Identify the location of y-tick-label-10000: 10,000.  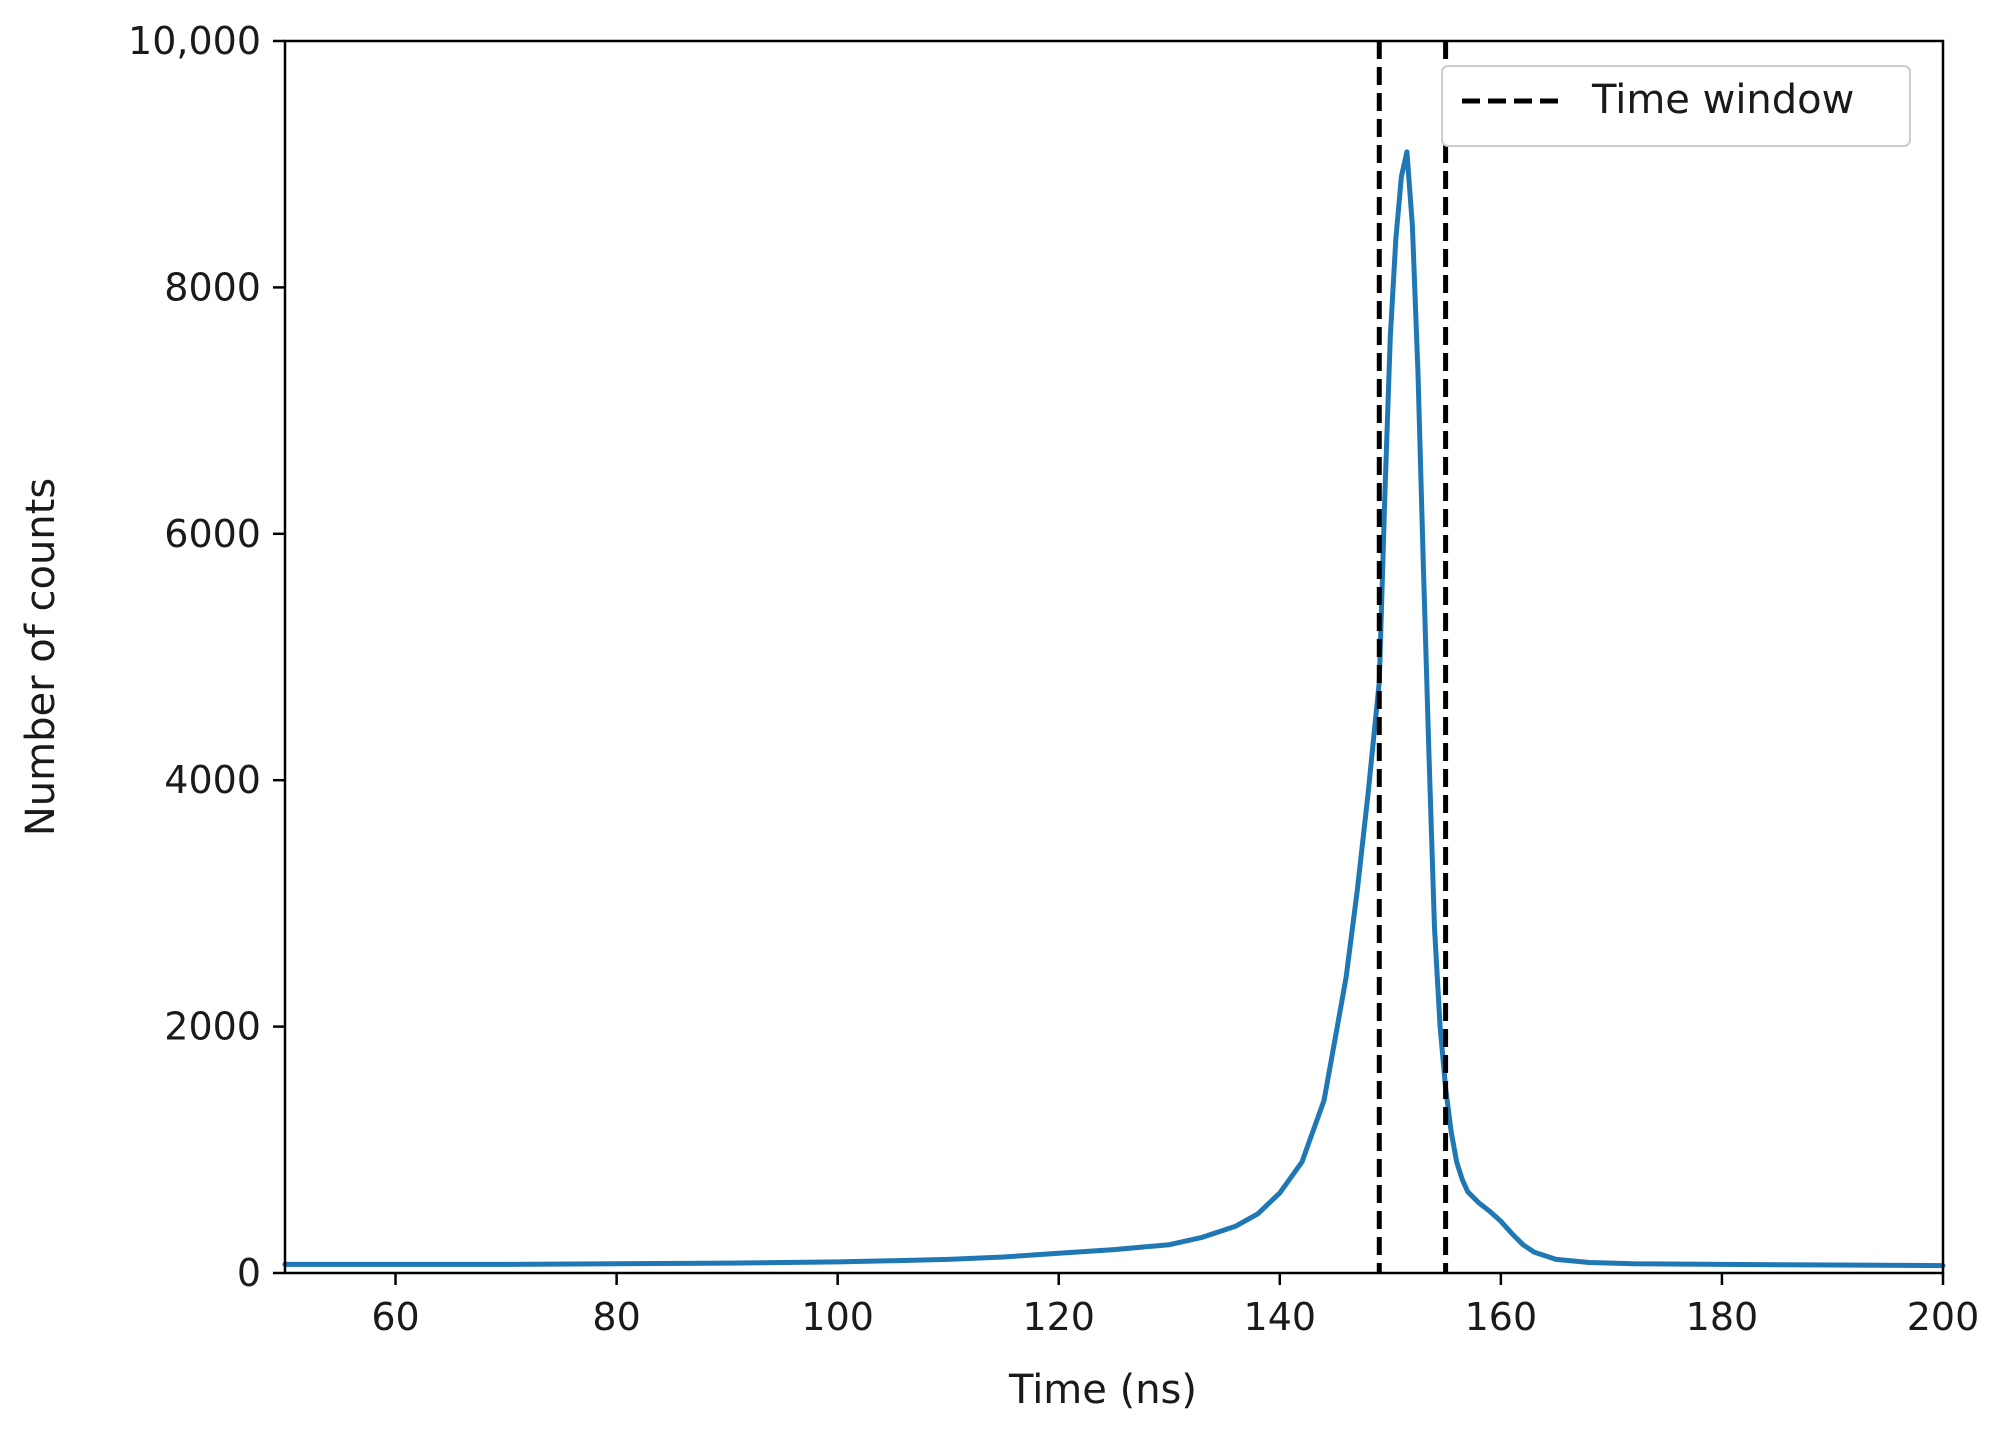
(194, 41).